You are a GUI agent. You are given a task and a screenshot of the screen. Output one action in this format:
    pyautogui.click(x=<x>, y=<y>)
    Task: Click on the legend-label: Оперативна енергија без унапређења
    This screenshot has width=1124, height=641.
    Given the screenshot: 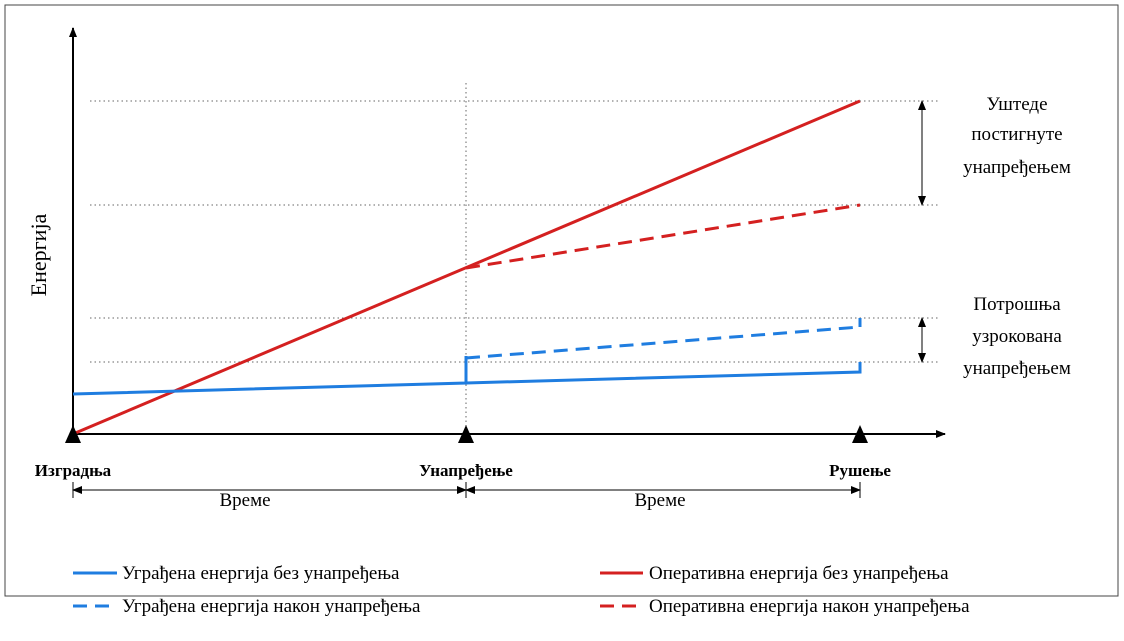 What is the action you would take?
    pyautogui.click(x=799, y=573)
    